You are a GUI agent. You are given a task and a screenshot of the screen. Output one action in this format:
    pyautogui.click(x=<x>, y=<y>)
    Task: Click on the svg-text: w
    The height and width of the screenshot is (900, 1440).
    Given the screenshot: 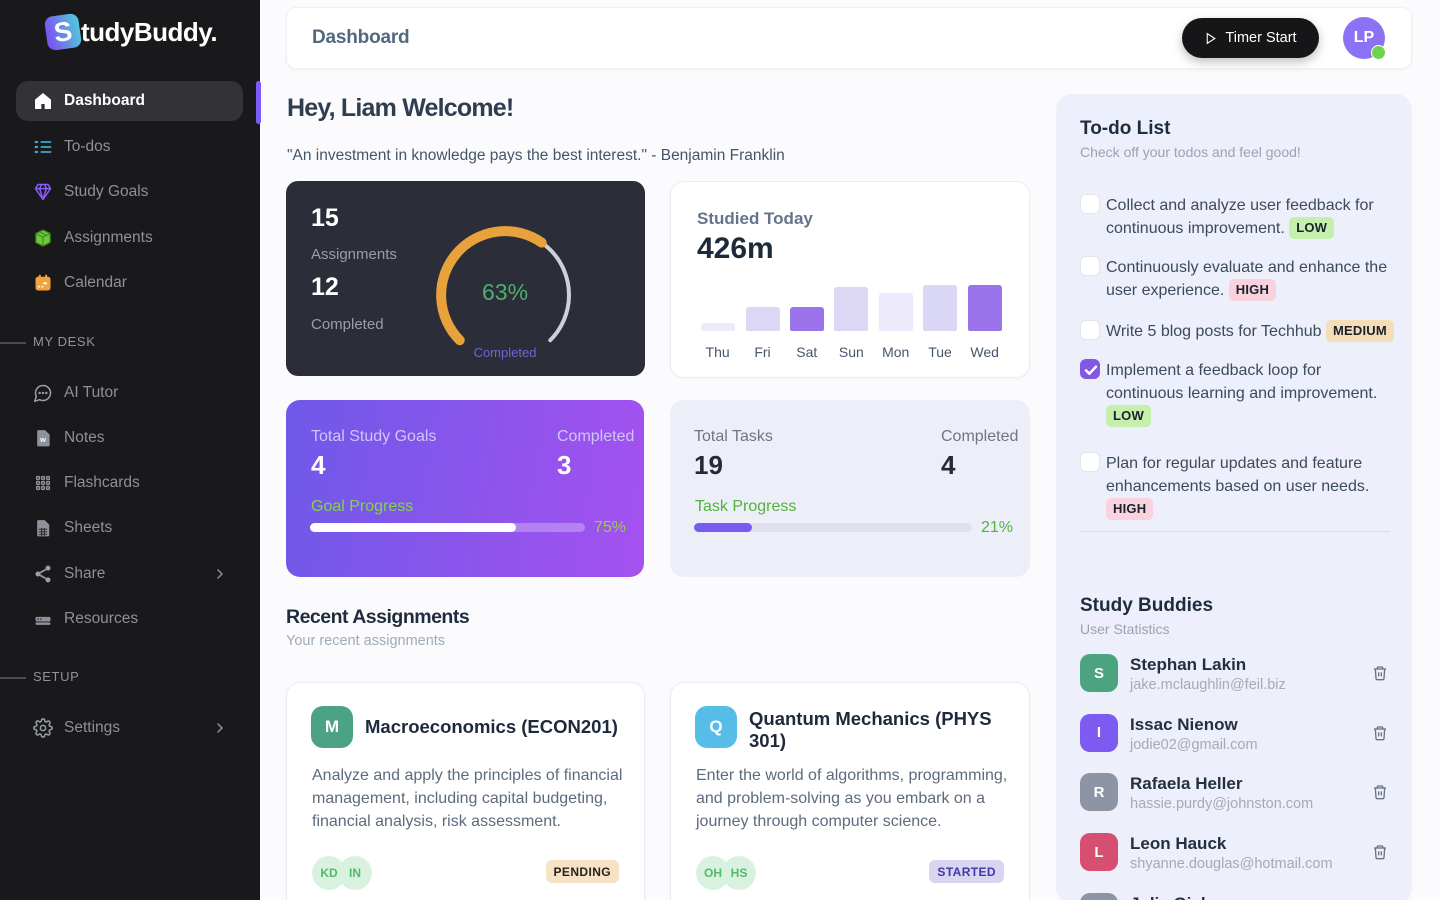 What is the action you would take?
    pyautogui.click(x=42, y=439)
    